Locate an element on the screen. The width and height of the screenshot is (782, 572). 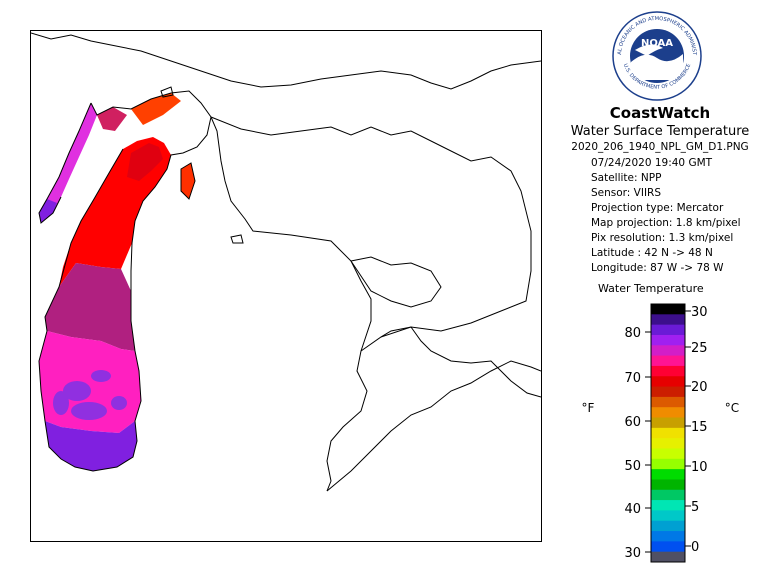
product-title: Water Surface Temperature is located at coordinates (660, 131).